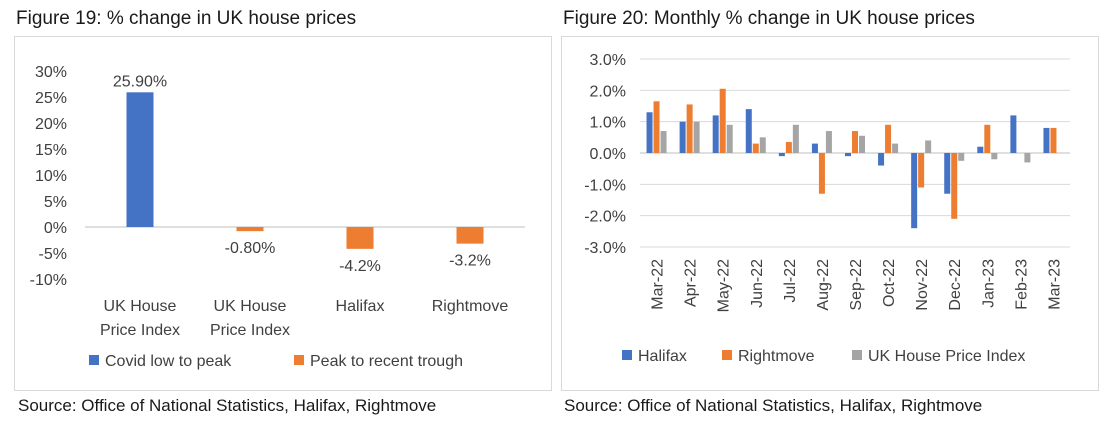 Image resolution: width=1106 pixels, height=429 pixels. What do you see at coordinates (470, 261) in the screenshot?
I see `data-label: -3.2%` at bounding box center [470, 261].